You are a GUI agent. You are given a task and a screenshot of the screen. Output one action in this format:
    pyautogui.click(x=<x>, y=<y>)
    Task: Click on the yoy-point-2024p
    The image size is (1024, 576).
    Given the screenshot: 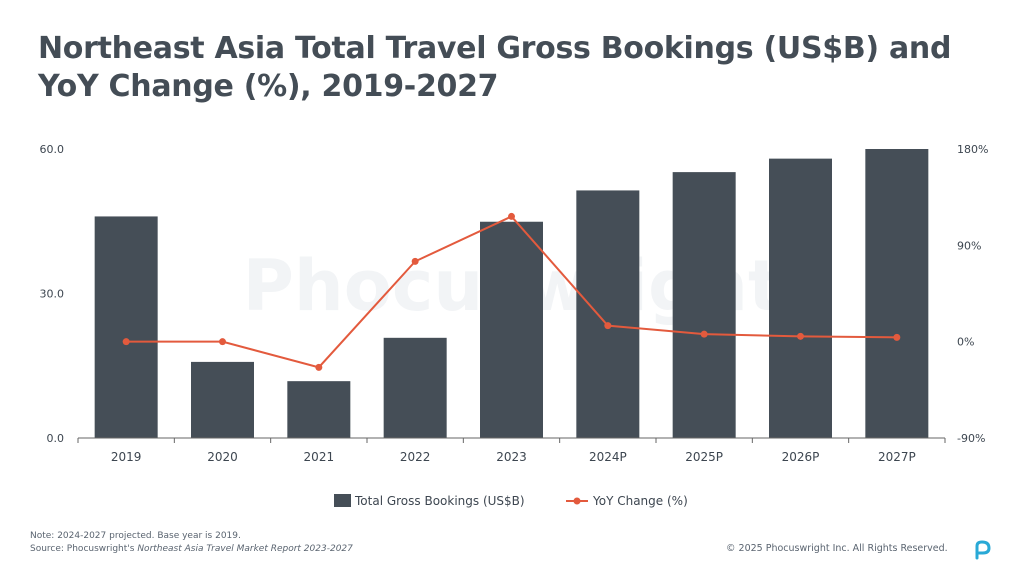 What is the action you would take?
    pyautogui.click(x=608, y=326)
    